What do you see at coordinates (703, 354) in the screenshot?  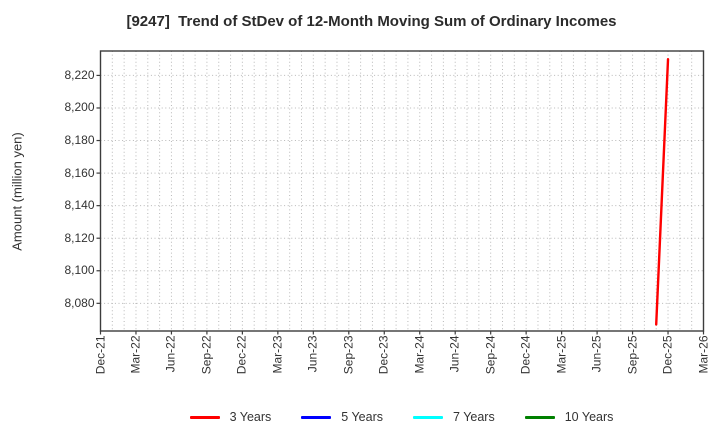 I see `x-tick-label: Mar-26` at bounding box center [703, 354].